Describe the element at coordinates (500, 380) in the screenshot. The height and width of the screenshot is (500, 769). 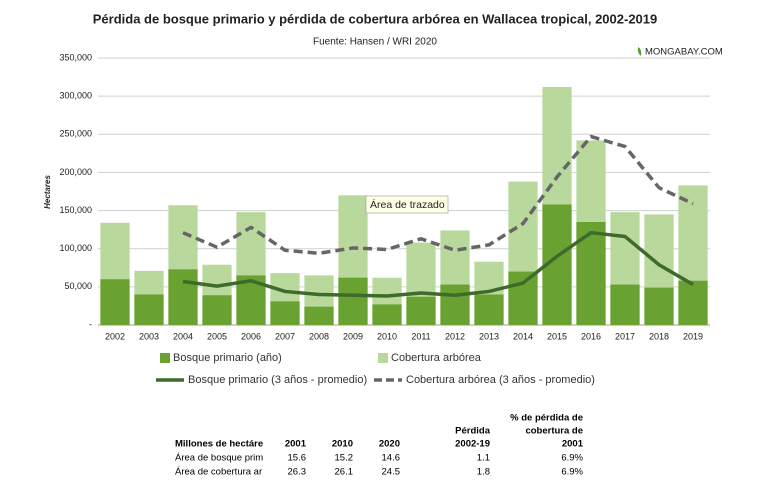
I see `legend-label: Cobertura arbórea (3 años - promedio)` at that location.